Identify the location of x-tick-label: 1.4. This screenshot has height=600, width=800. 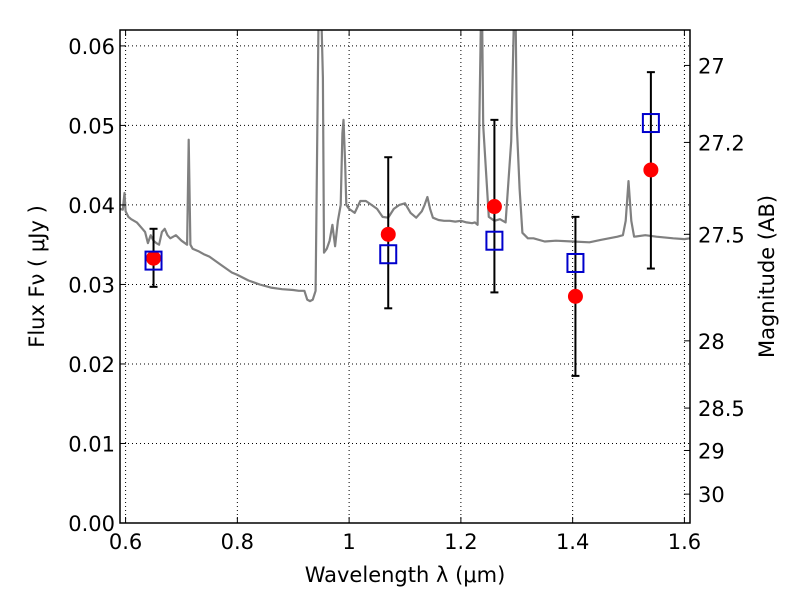
(572, 542).